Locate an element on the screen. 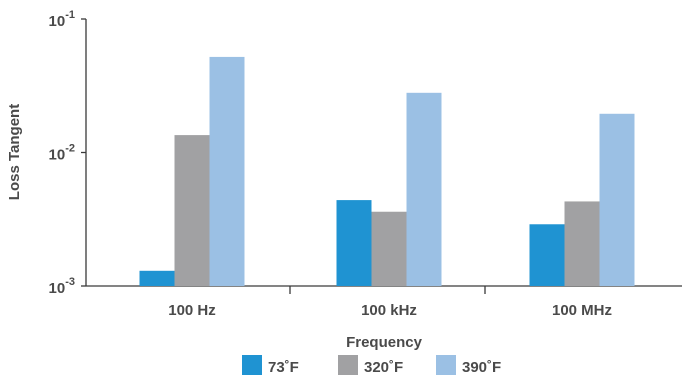 The height and width of the screenshot is (379, 686). category-label: 100 MHz is located at coordinates (582, 310).